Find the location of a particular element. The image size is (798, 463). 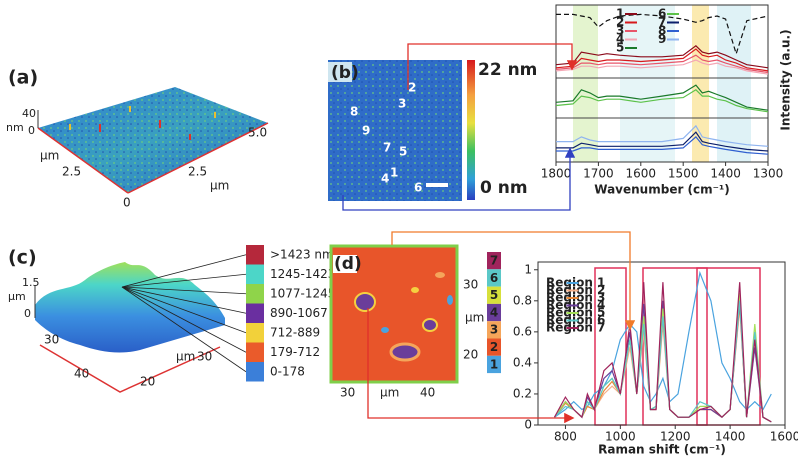

spot-label: 5 is located at coordinates (403, 152).